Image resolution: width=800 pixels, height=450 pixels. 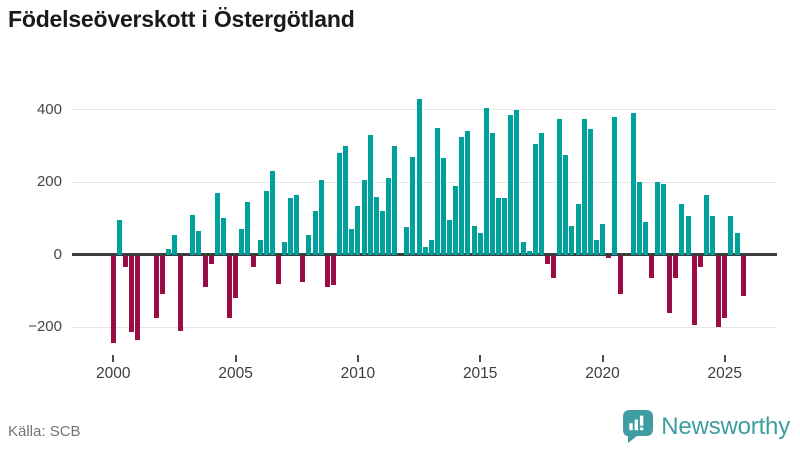 What do you see at coordinates (554, 267) in the screenshot?
I see `bar-2018-q1` at bounding box center [554, 267].